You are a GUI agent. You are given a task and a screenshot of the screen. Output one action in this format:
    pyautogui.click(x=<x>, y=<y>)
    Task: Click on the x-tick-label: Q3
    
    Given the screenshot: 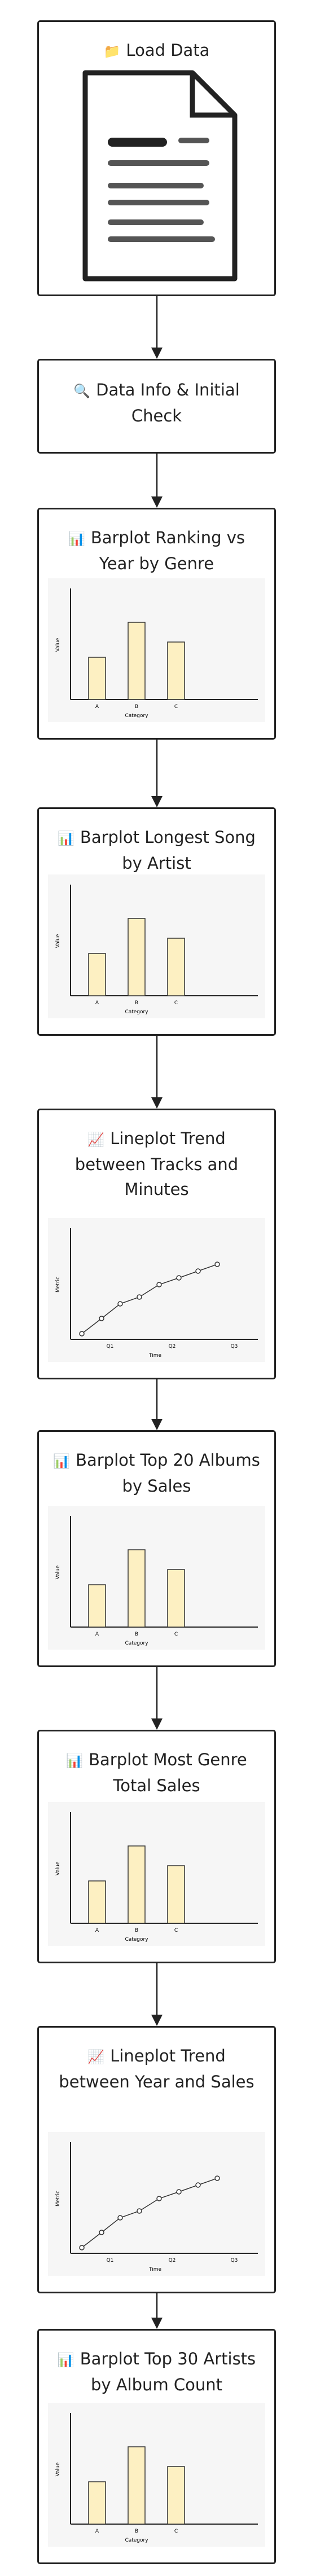 What is the action you would take?
    pyautogui.click(x=234, y=1346)
    